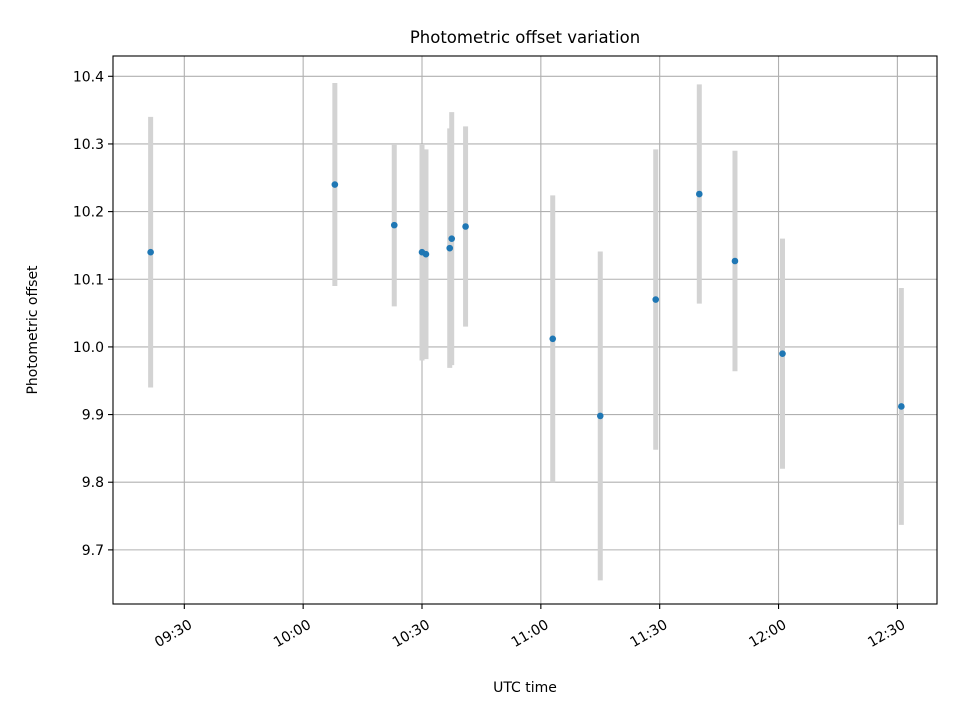 This screenshot has width=960, height=720. I want to click on y-axis-label: Photometric offset, so click(33, 330).